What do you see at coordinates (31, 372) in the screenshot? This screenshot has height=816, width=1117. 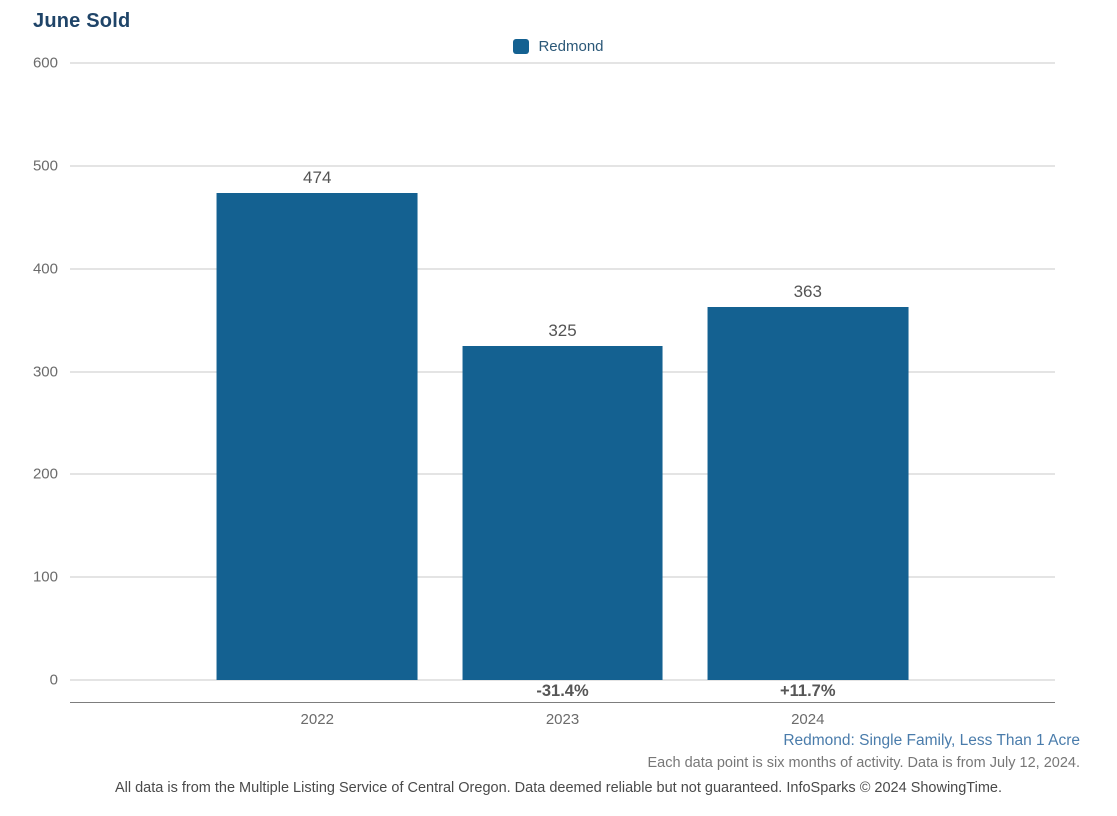 I see `y-axis-labels: 0 100 200 300 400 500 600` at bounding box center [31, 372].